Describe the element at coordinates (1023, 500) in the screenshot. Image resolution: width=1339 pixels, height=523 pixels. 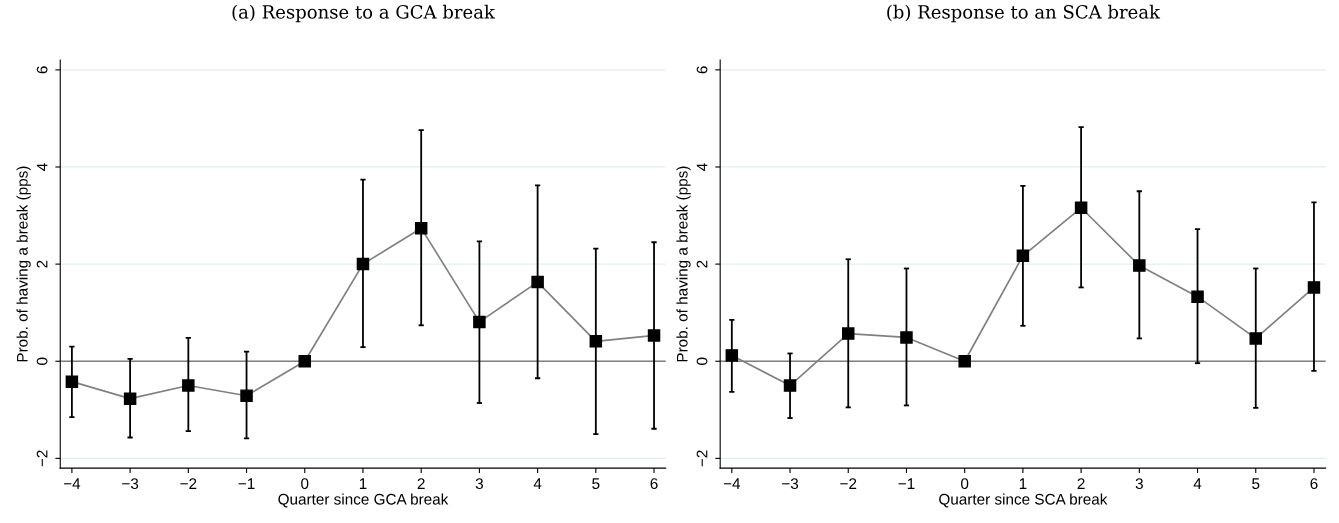
I see `x-axis-title: Quarter since SCA break` at that location.